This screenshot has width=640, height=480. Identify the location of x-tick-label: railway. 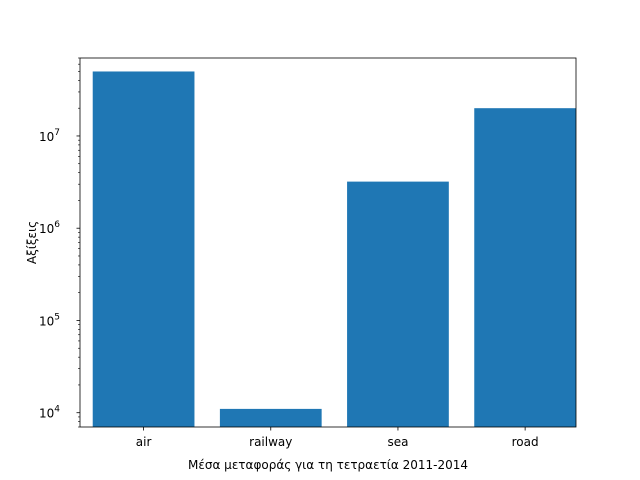
(270, 442).